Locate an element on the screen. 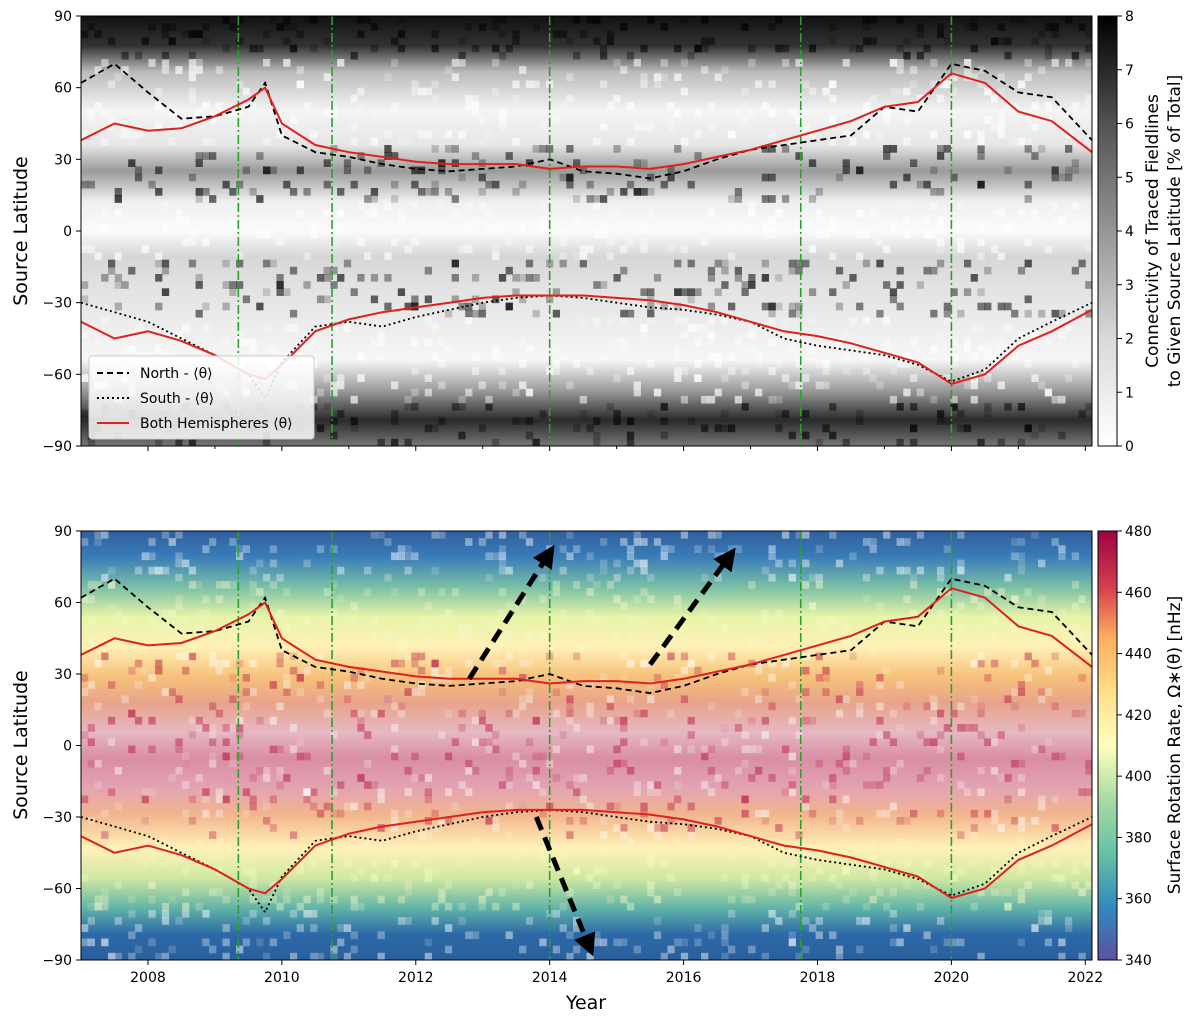  colorbar-tick-label: 1 is located at coordinates (1129, 393).